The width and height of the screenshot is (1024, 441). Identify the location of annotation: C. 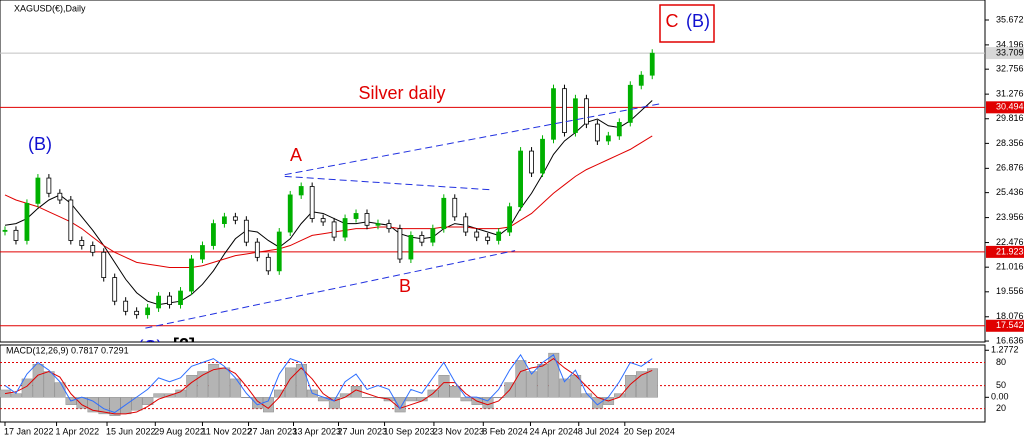
(672, 21).